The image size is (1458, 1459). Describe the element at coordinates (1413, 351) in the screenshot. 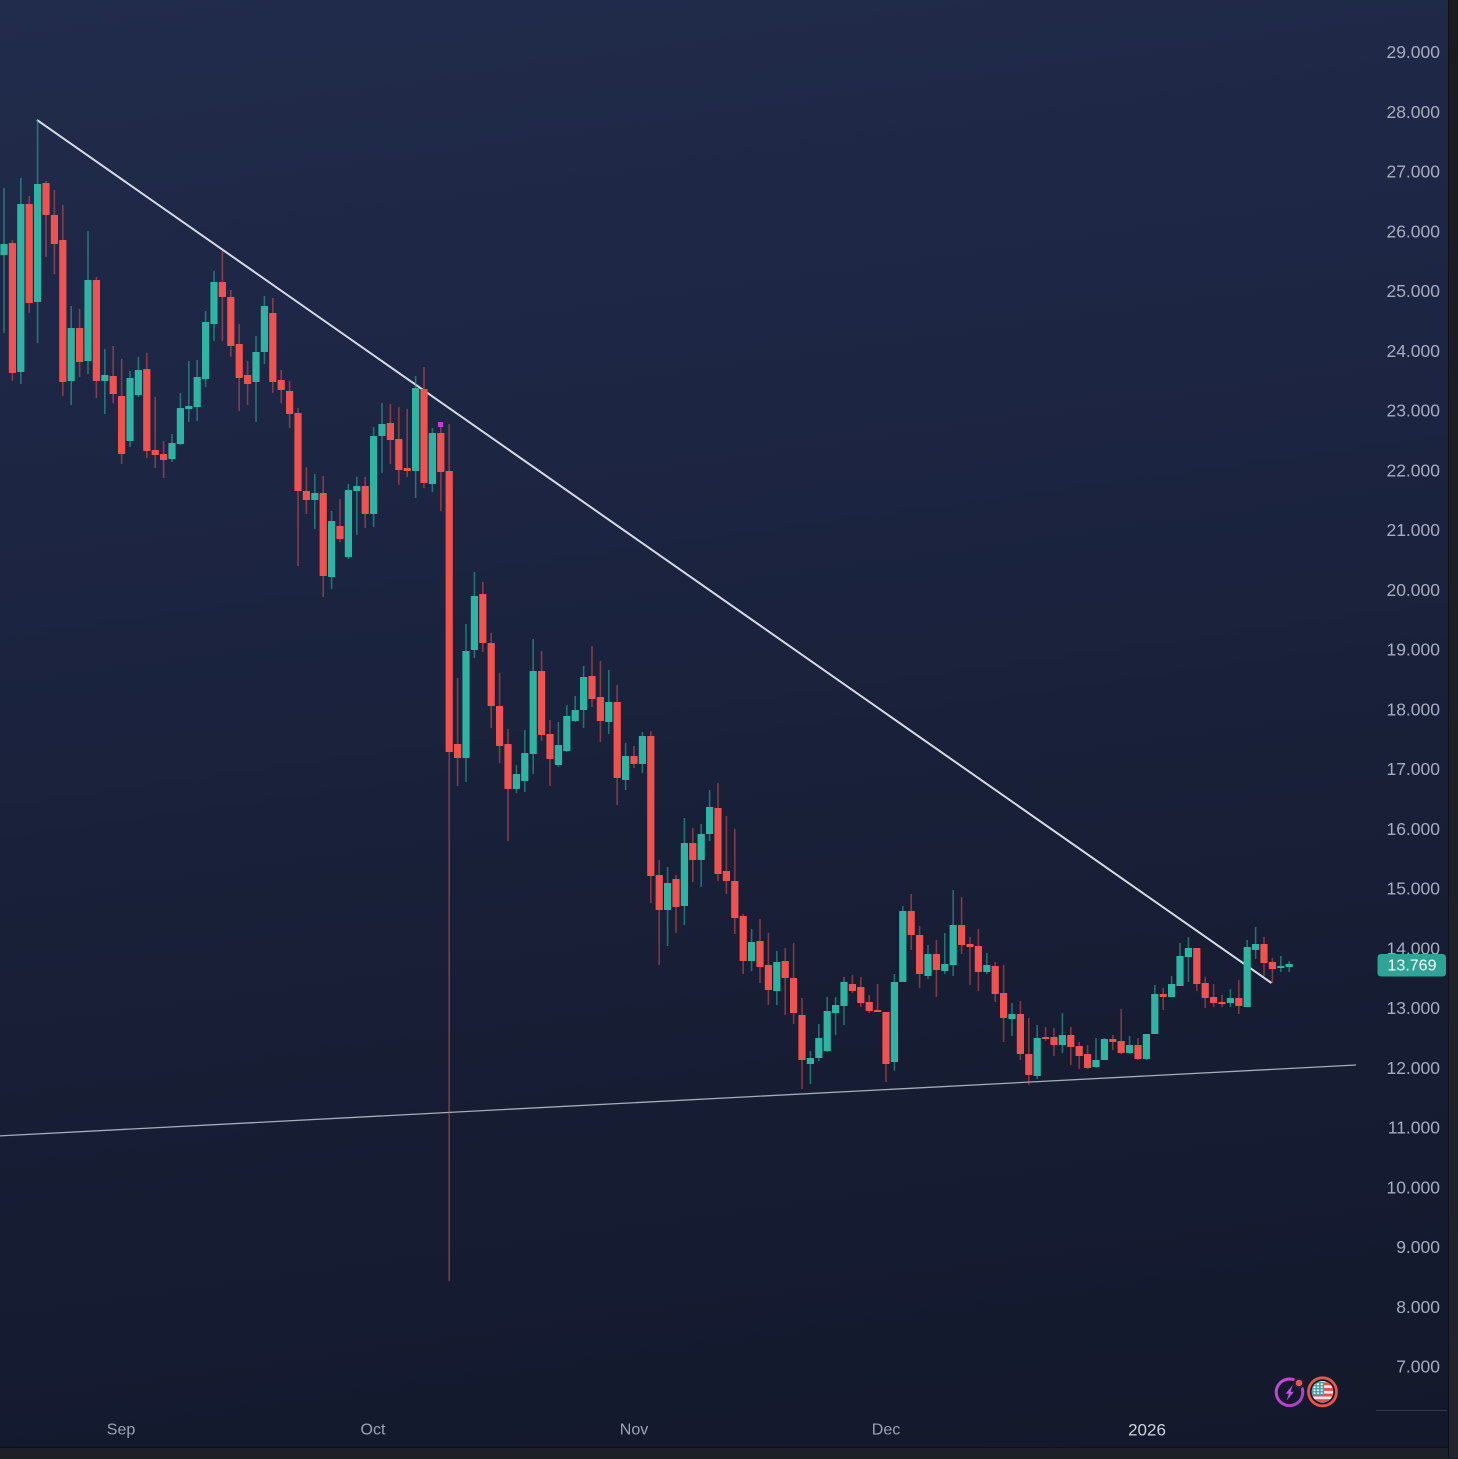

I see `svg-text: 24.000` at that location.